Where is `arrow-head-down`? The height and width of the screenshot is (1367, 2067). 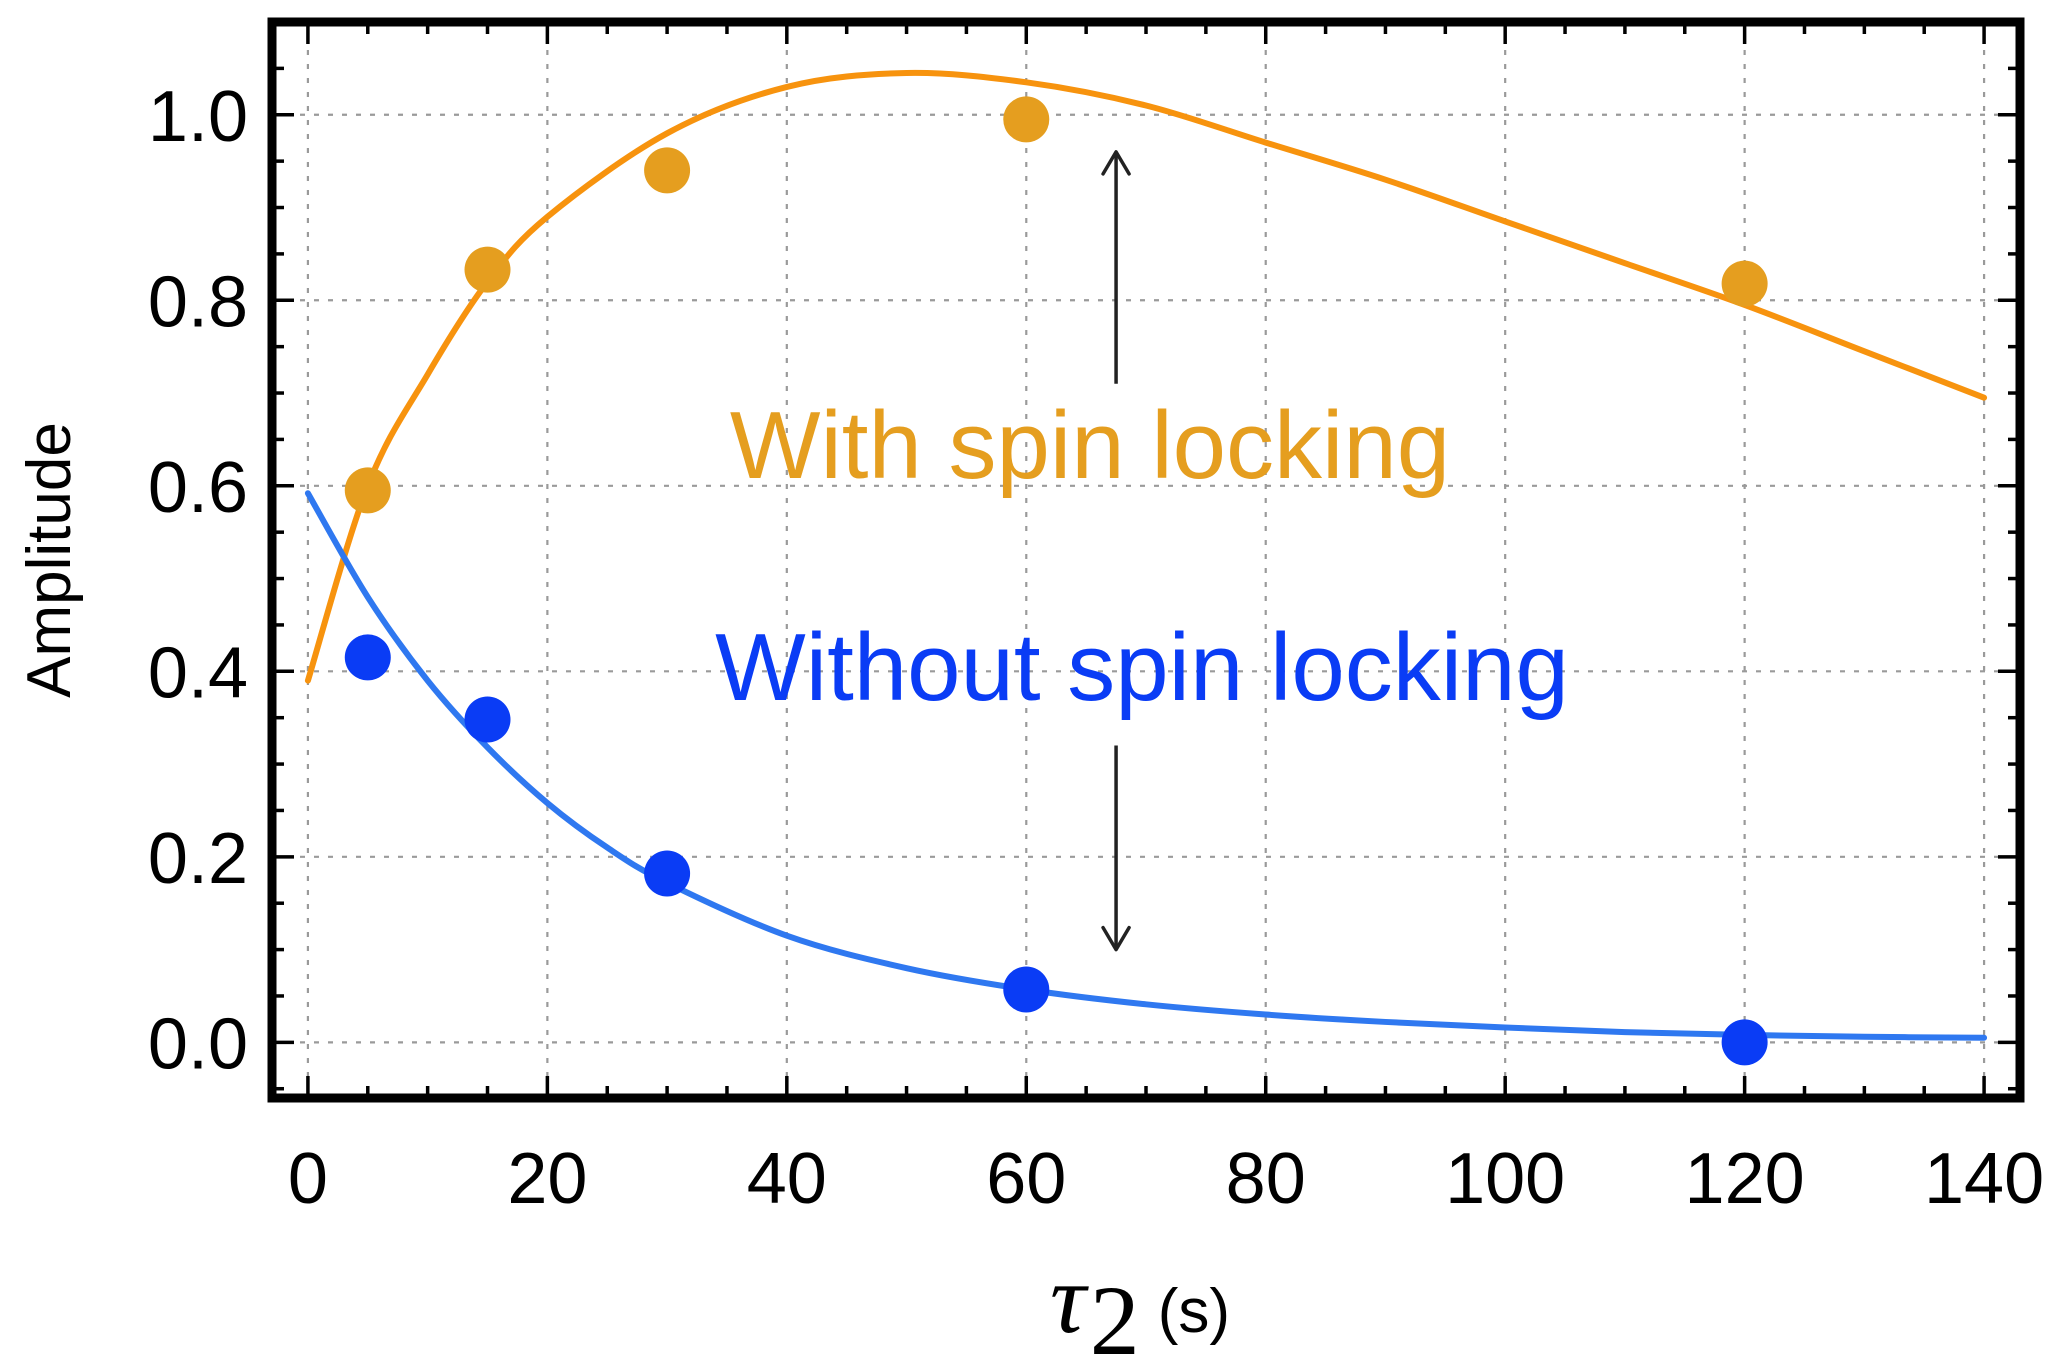 arrow-head-down is located at coordinates (1116, 938).